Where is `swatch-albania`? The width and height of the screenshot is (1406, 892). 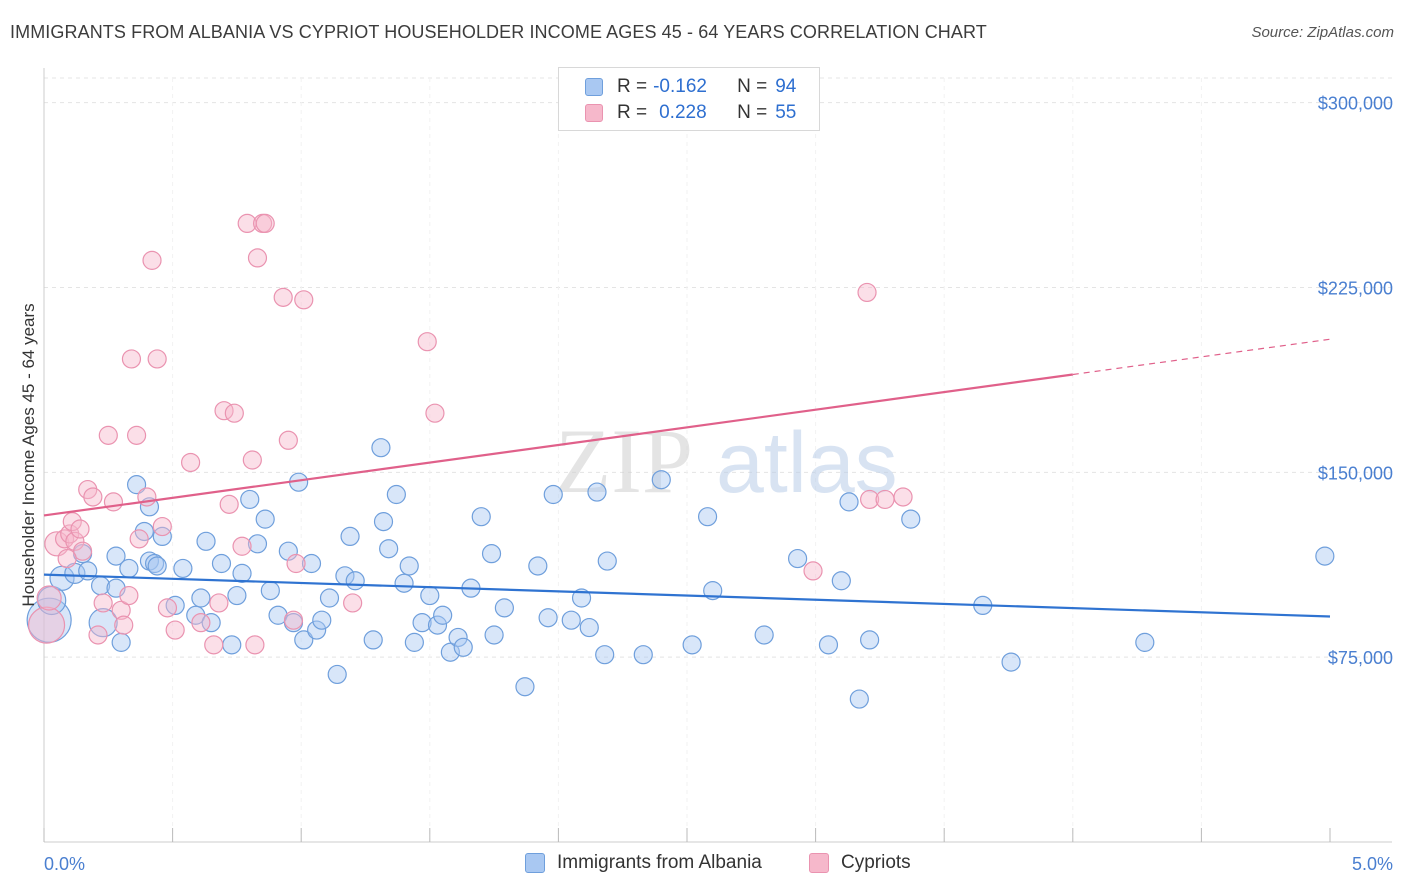
swatch-albania is located at coordinates (594, 87).